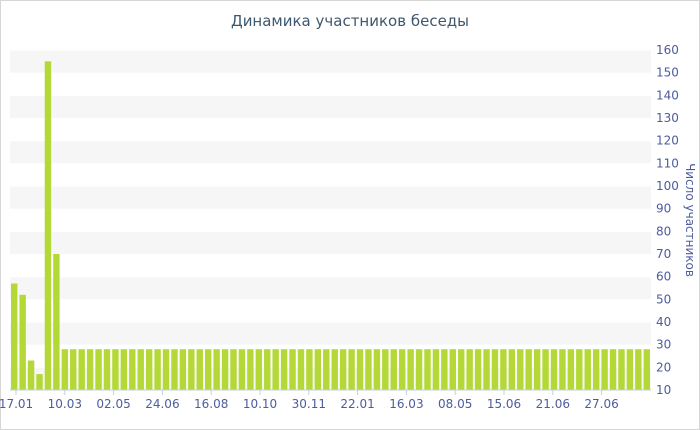 Image resolution: width=700 pixels, height=430 pixels. I want to click on x-tick-label: 10.03, so click(65, 404).